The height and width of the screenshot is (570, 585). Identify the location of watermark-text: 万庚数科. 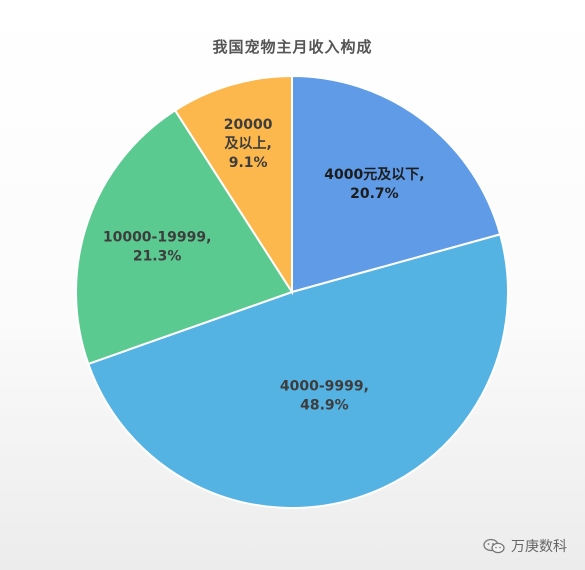
(539, 547).